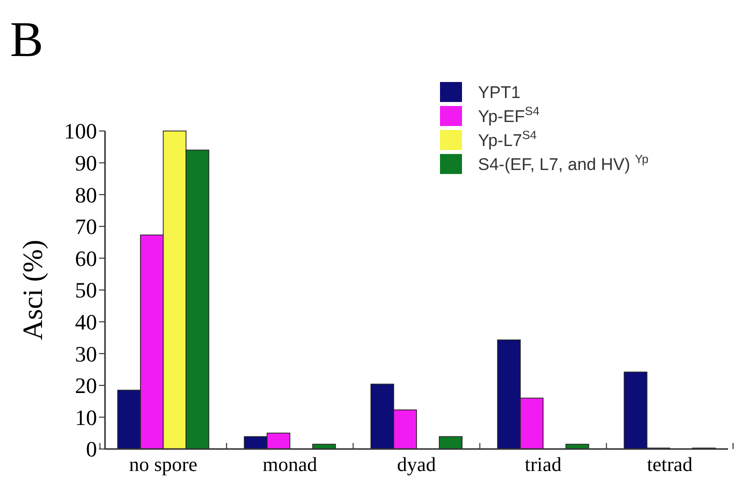  What do you see at coordinates (86, 163) in the screenshot?
I see `y-tick-label: 90` at bounding box center [86, 163].